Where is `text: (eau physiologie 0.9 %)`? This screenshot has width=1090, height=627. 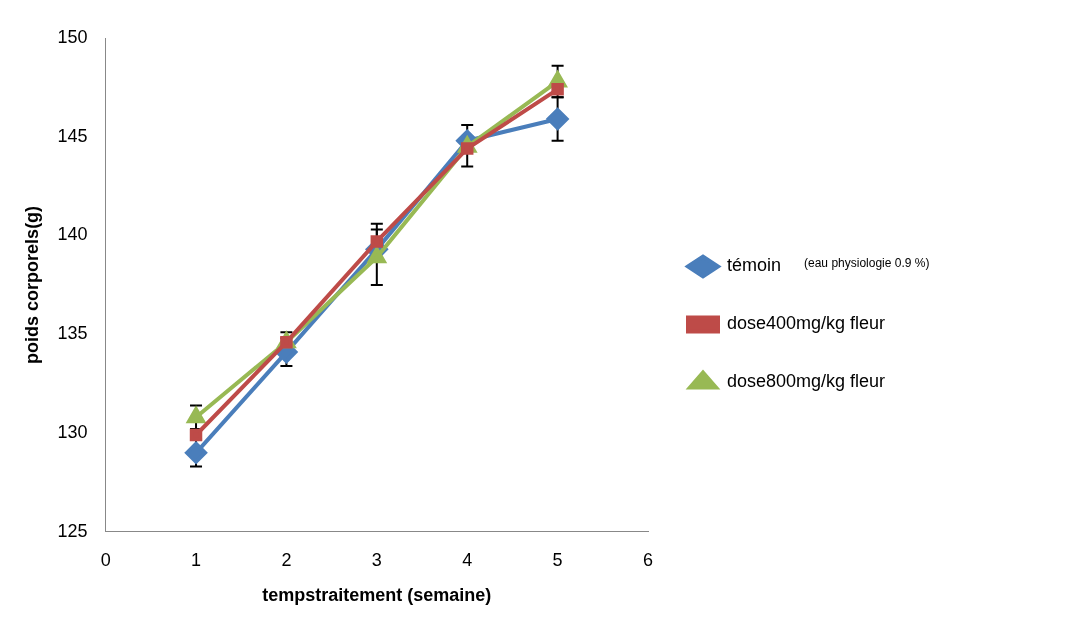
text: (eau physiologie 0.9 %) is located at coordinates (867, 262).